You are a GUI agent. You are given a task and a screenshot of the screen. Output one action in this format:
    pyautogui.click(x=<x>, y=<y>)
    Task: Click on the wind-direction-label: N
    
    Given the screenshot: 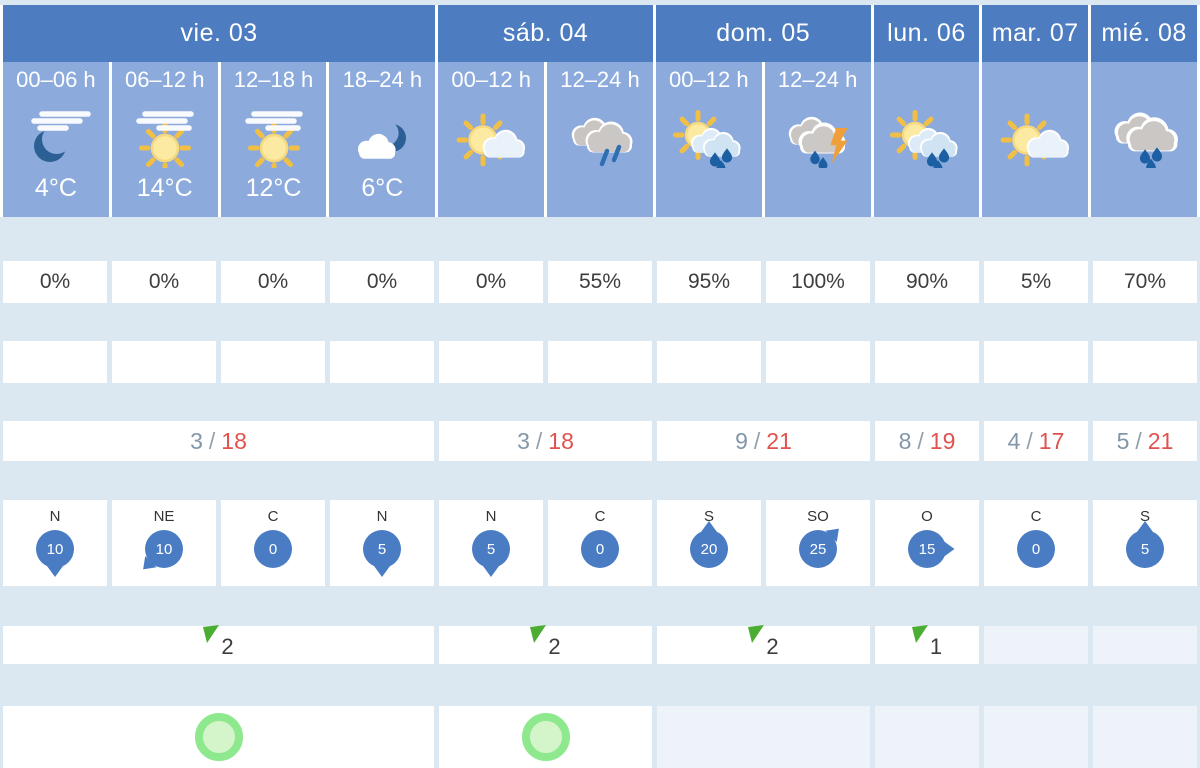 What is the action you would take?
    pyautogui.click(x=382, y=516)
    